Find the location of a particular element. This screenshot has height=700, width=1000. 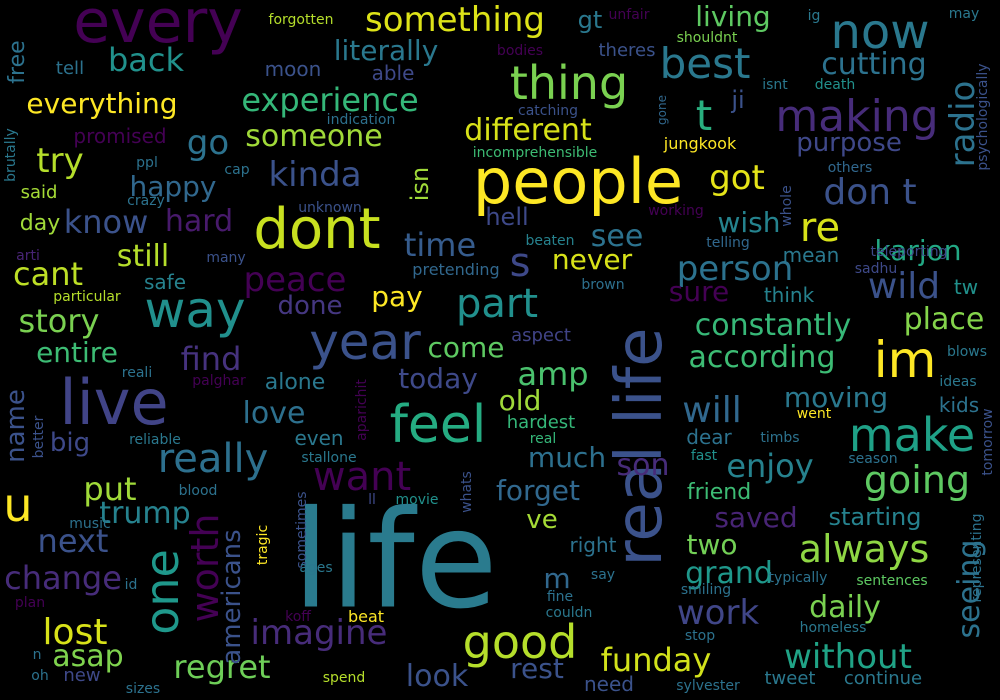

word-t: t is located at coordinates (704, 115).